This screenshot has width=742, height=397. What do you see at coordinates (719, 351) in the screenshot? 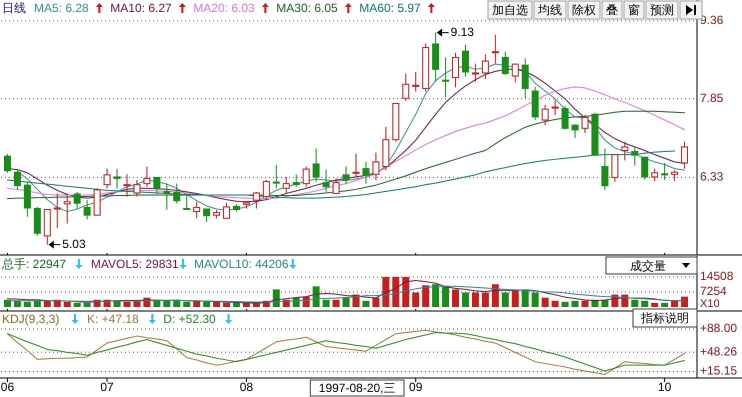
I see `y-tick-label: +48.26` at bounding box center [719, 351].